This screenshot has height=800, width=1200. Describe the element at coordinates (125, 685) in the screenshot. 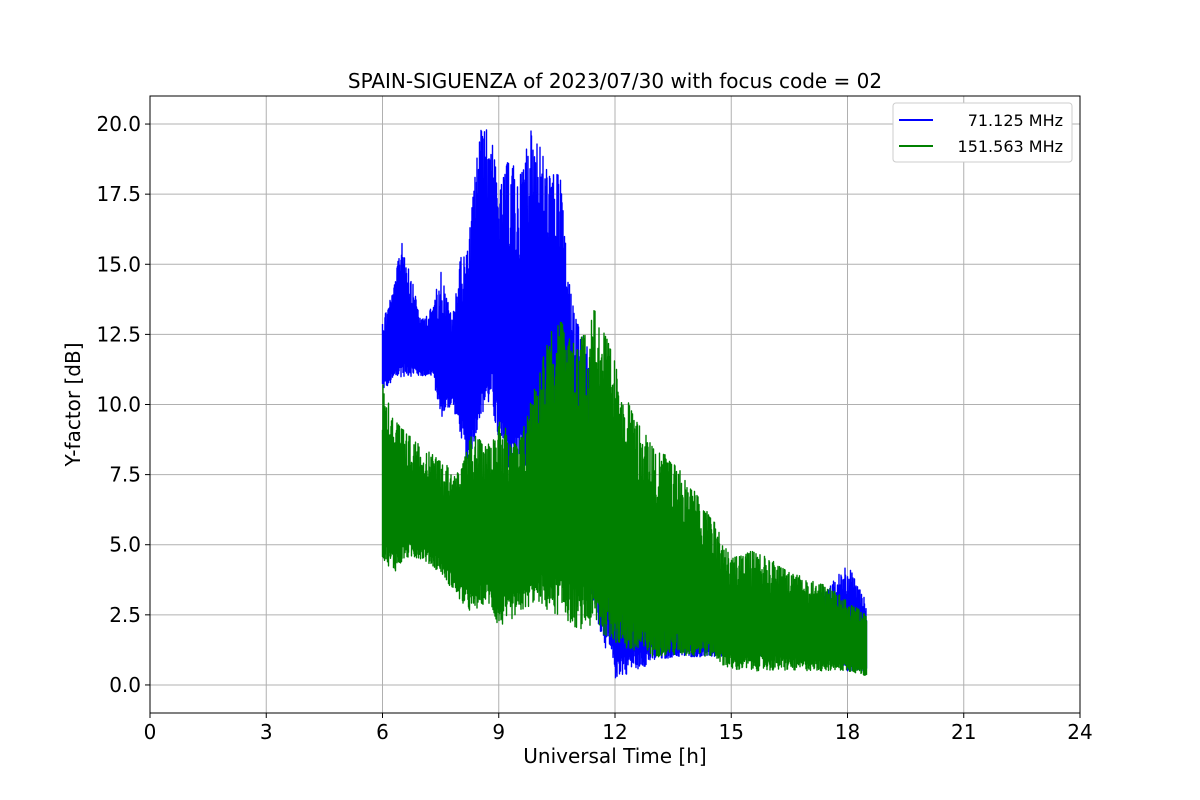

I see `y-tick-label: 0.0` at that location.